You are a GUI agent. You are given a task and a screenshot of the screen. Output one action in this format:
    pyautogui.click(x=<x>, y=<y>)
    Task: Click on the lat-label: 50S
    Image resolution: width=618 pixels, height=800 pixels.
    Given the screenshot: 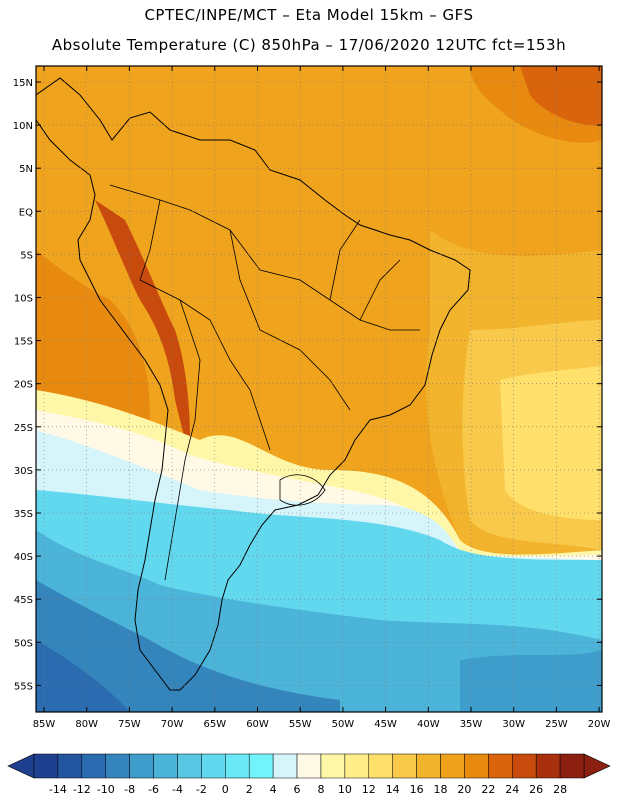 What is the action you would take?
    pyautogui.click(x=23, y=643)
    